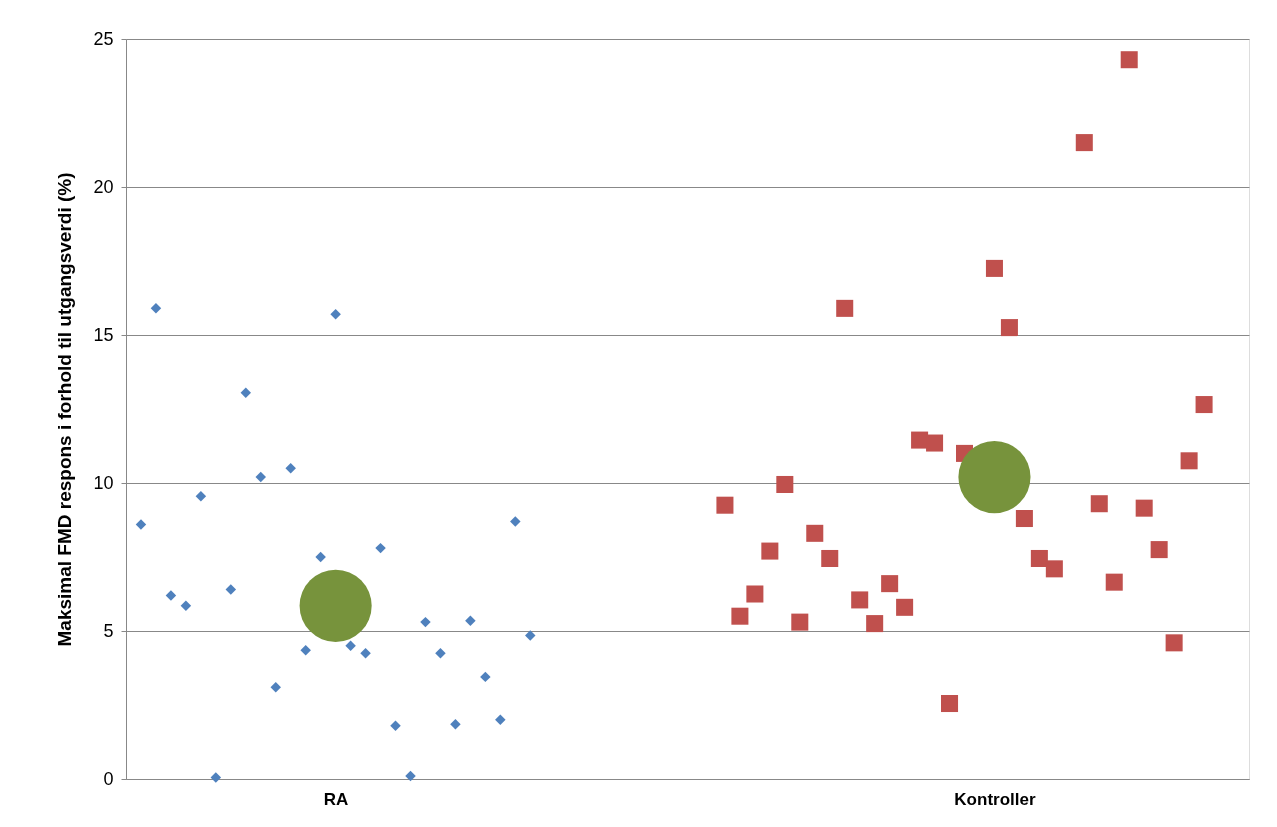 Image resolution: width=1277 pixels, height=827 pixels. Describe the element at coordinates (103, 482) in the screenshot. I see `y-tick-label: 10` at that location.